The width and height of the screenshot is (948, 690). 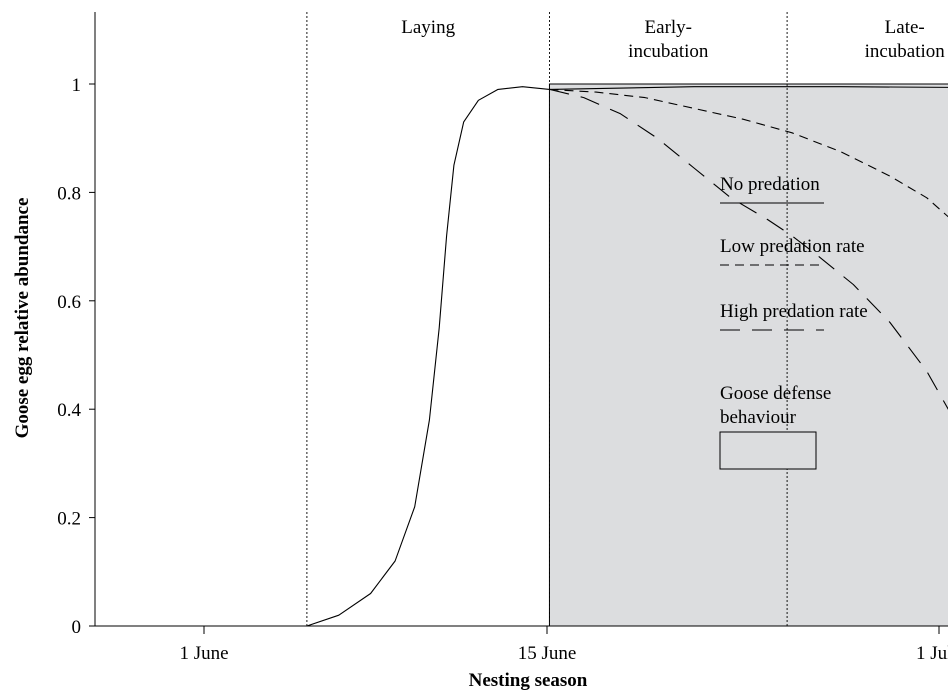 I want to click on x-tick-label: 1 June, so click(x=203, y=653).